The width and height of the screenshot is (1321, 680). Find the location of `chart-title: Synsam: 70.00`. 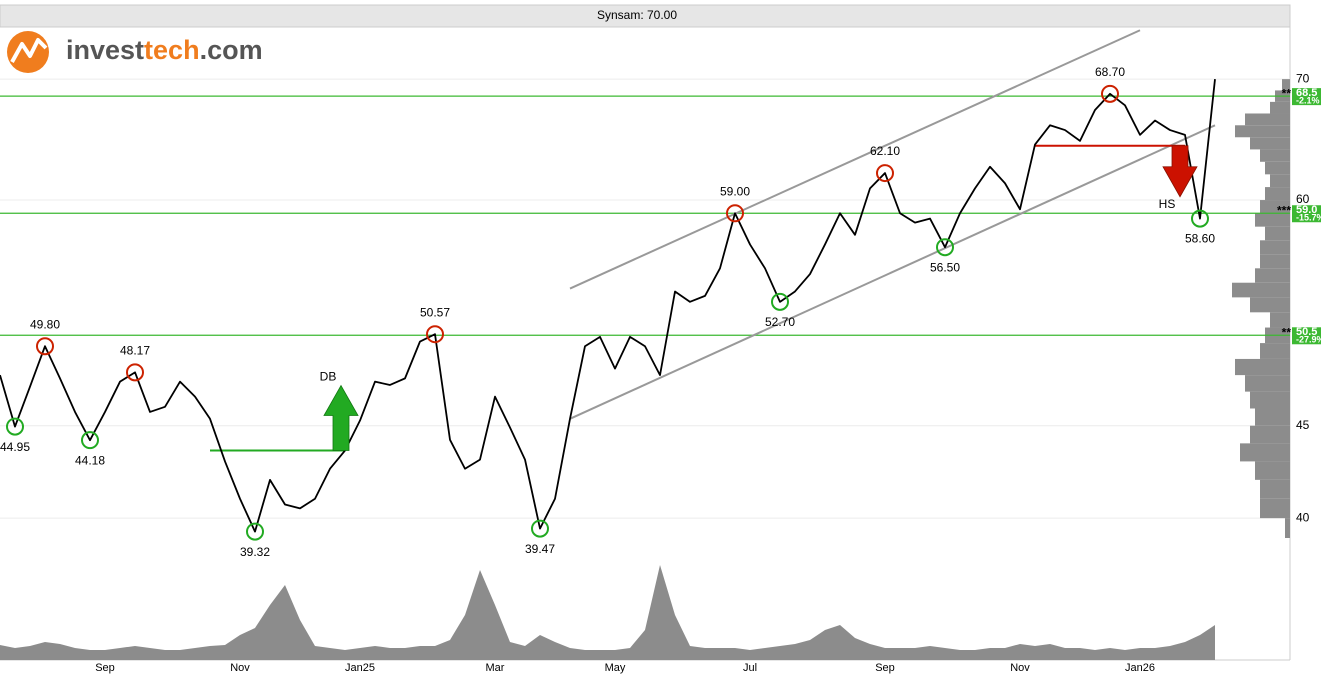

chart-title: Synsam: 70.00 is located at coordinates (637, 15).